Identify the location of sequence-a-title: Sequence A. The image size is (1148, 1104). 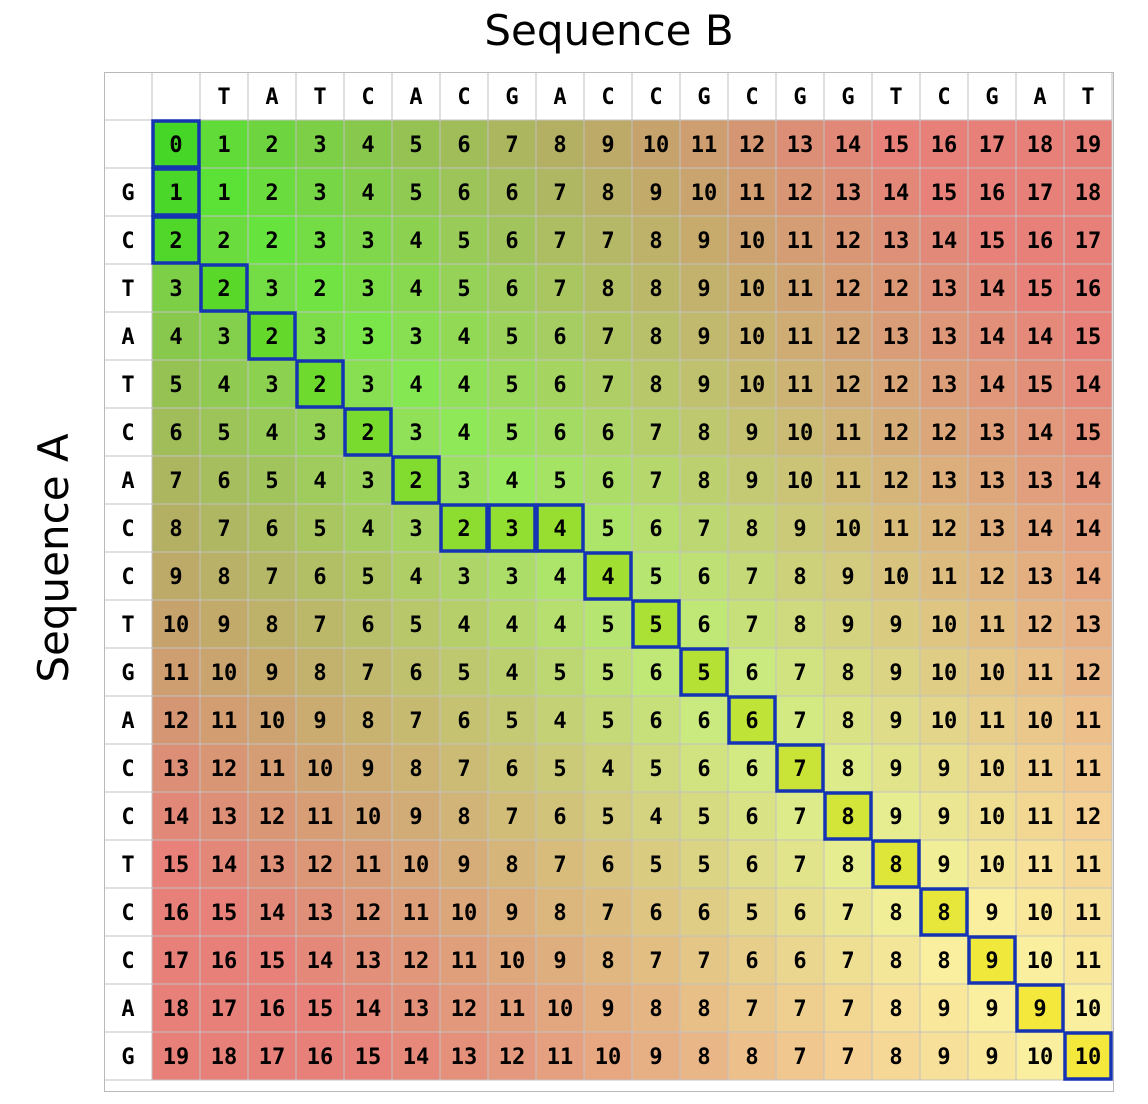
(53, 558).